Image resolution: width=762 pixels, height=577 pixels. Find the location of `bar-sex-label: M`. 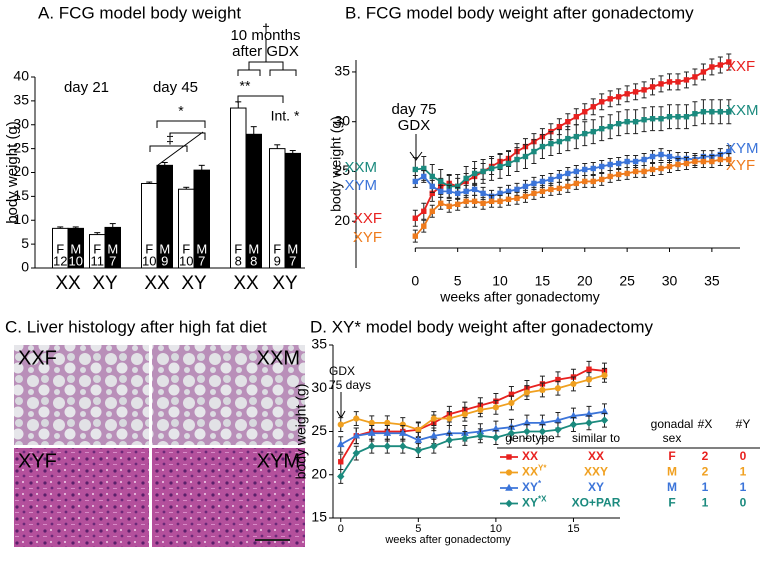

bar-sex-label: M is located at coordinates (292, 248).